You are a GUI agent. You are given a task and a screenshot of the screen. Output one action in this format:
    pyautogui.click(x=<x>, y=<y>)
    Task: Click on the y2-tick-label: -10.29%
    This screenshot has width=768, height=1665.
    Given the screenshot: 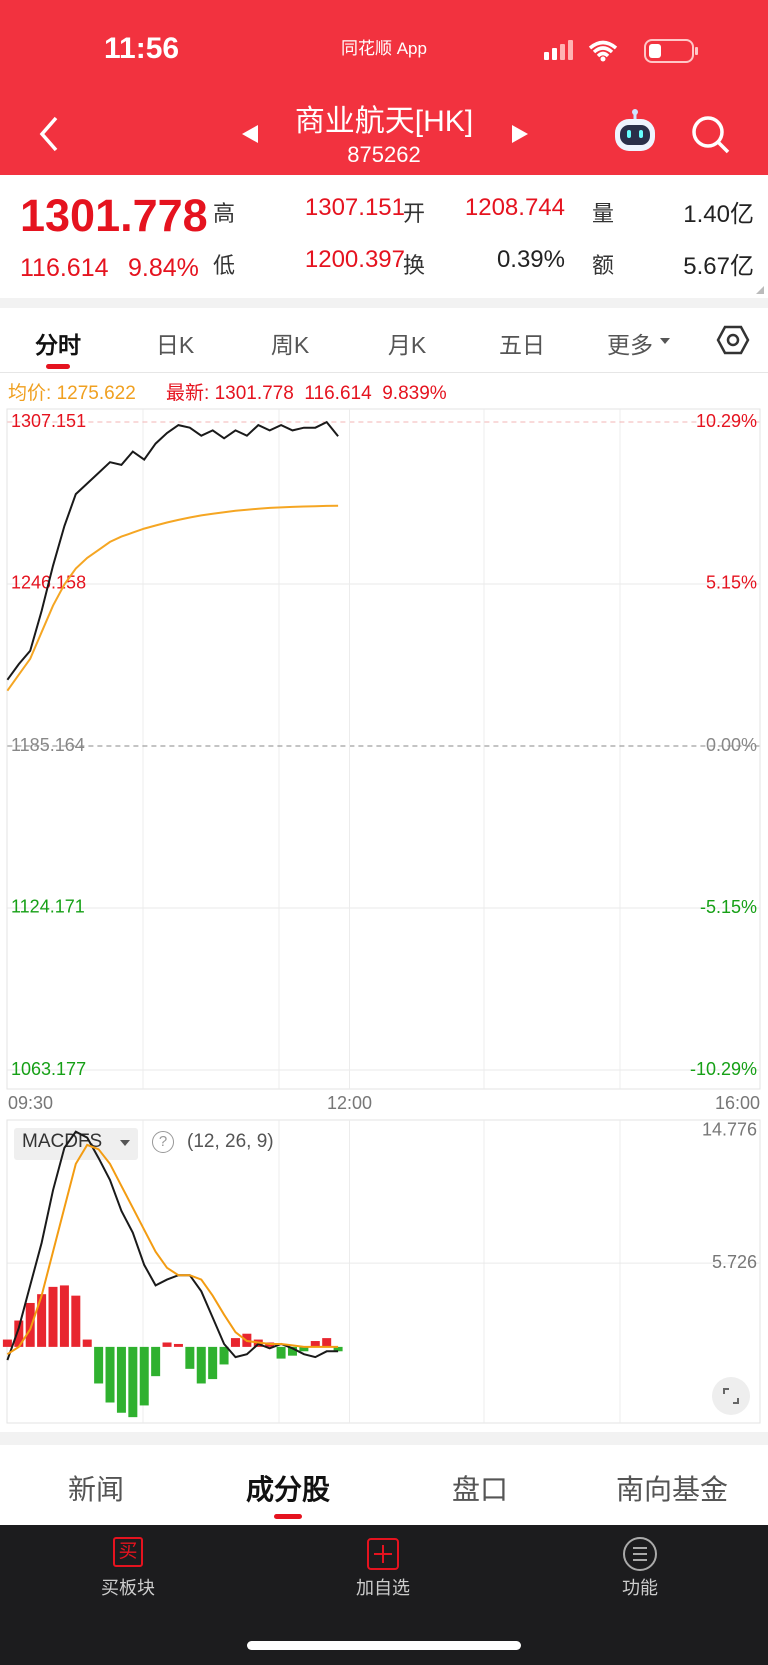 What is the action you would take?
    pyautogui.click(x=723, y=1069)
    